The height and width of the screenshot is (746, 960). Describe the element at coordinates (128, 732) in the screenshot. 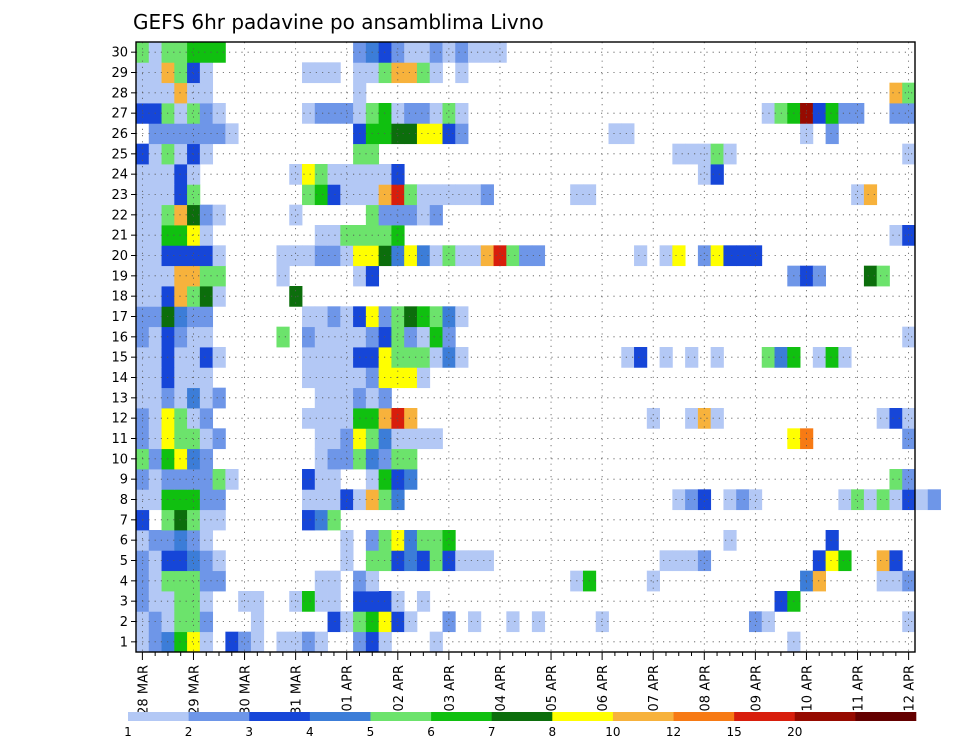

I see `legend-label: 1` at that location.